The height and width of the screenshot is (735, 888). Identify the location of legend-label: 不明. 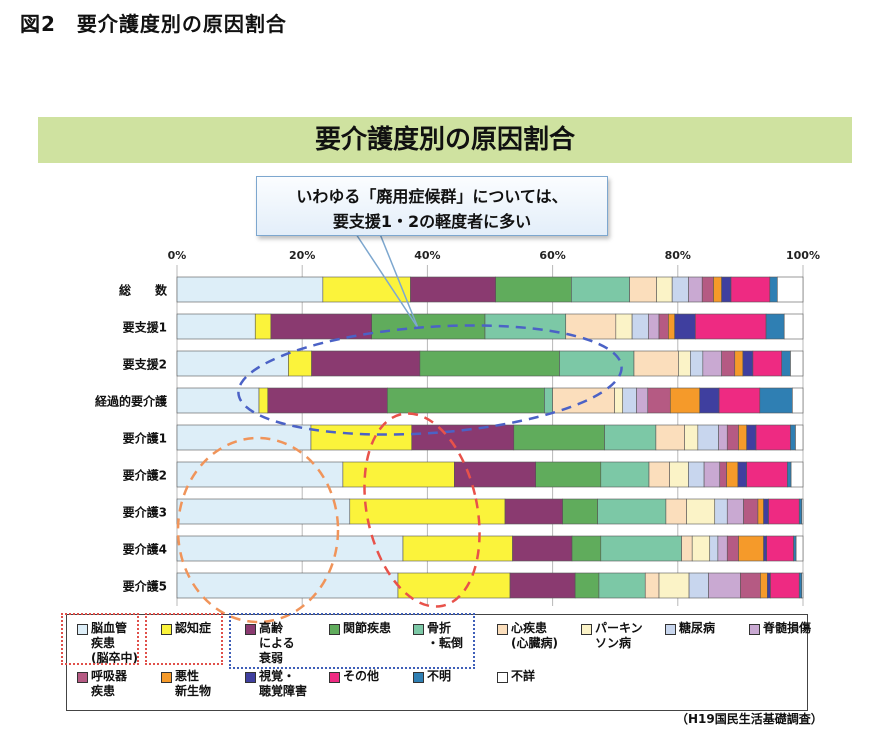
(439, 676).